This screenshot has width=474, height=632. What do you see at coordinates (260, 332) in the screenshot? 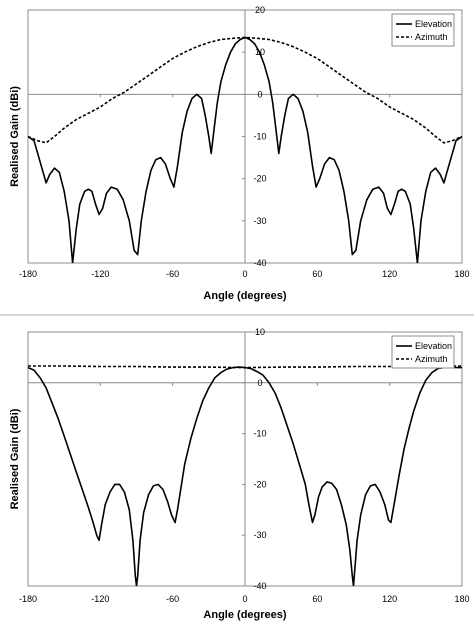
I see `y-tick-label: 10` at bounding box center [260, 332].